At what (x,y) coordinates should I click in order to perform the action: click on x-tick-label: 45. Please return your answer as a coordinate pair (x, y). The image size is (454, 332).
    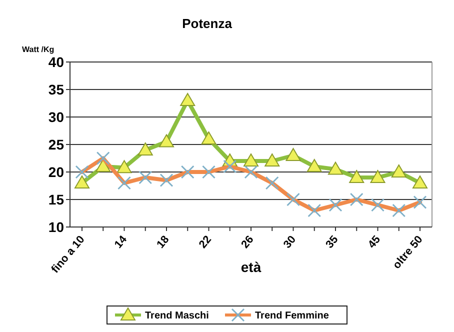
    Looking at the image, I should click on (374, 242).